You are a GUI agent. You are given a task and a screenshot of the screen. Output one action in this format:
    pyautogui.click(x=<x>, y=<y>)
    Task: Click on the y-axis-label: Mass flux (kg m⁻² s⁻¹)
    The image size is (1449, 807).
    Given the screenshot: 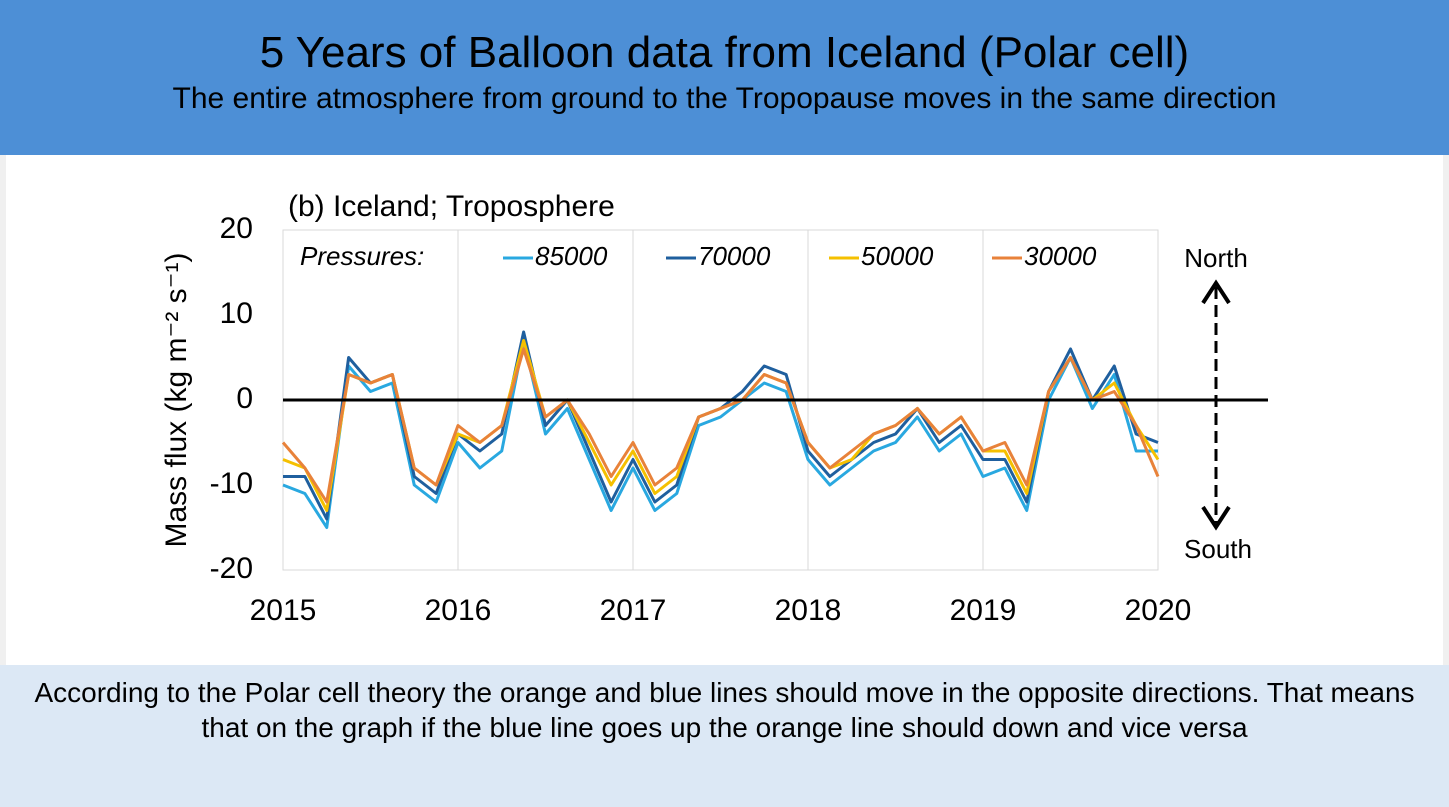 What is the action you would take?
    pyautogui.click(x=176, y=399)
    